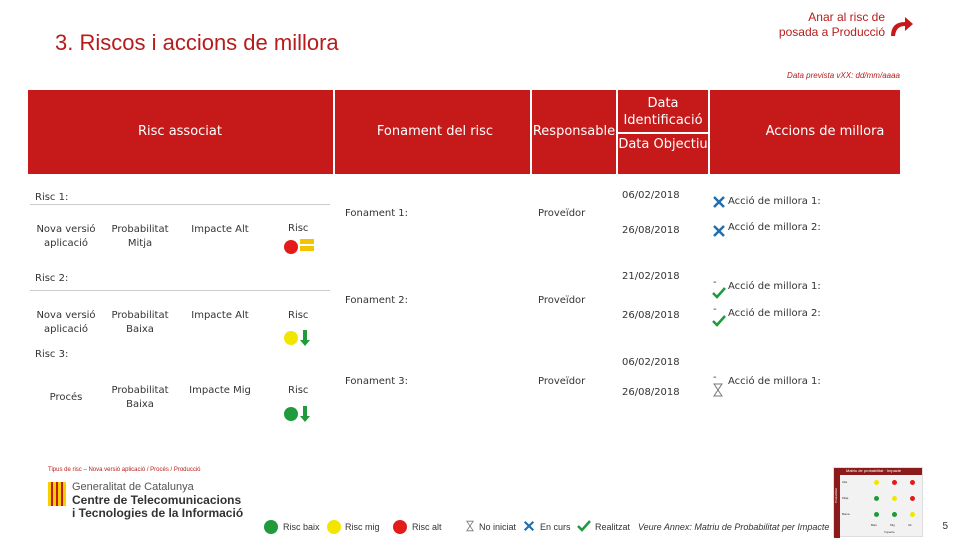 This screenshot has width=960, height=540. Describe the element at coordinates (651, 276) in the screenshot. I see `ident-date: 21/02/2018` at that location.